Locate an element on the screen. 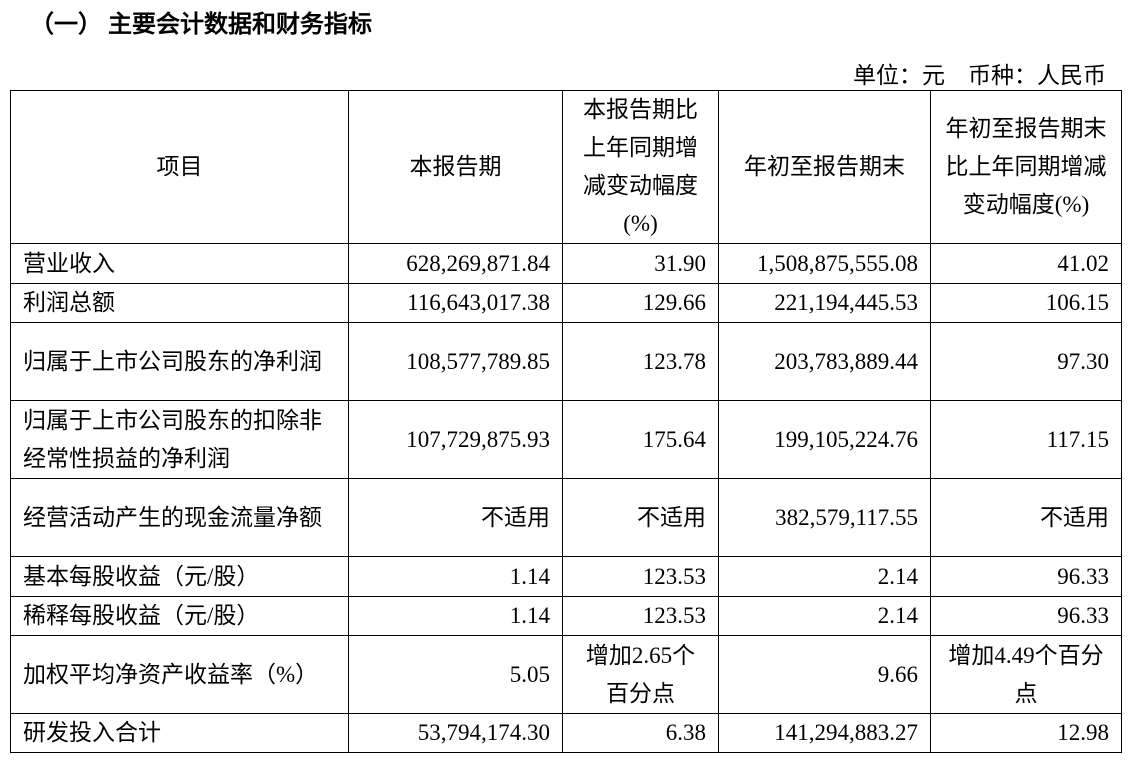 Image resolution: width=1130 pixels, height=760 pixels. value-cell: 221,194,445.53 is located at coordinates (824, 303).